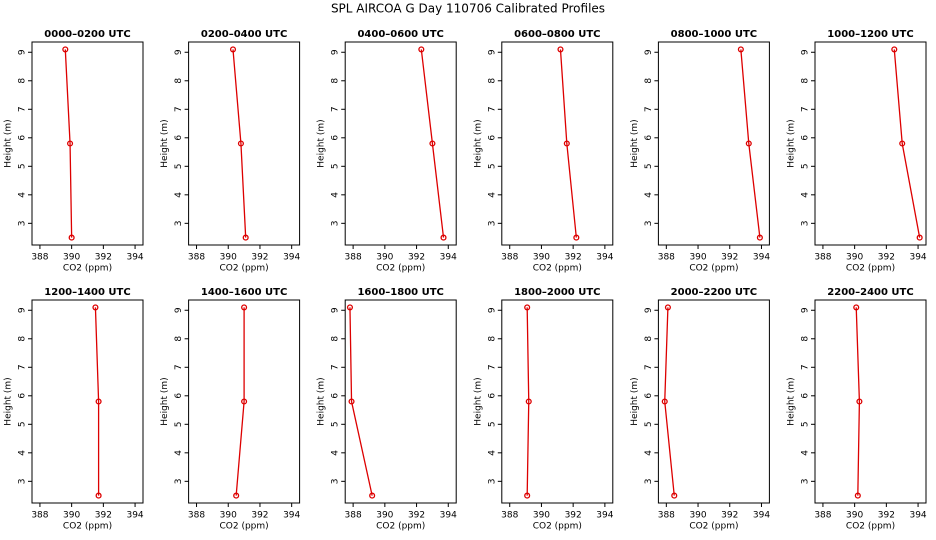 Image resolution: width=936 pixels, height=540 pixels. I want to click on panel-title: 1200–1400 UTC, so click(87, 292).